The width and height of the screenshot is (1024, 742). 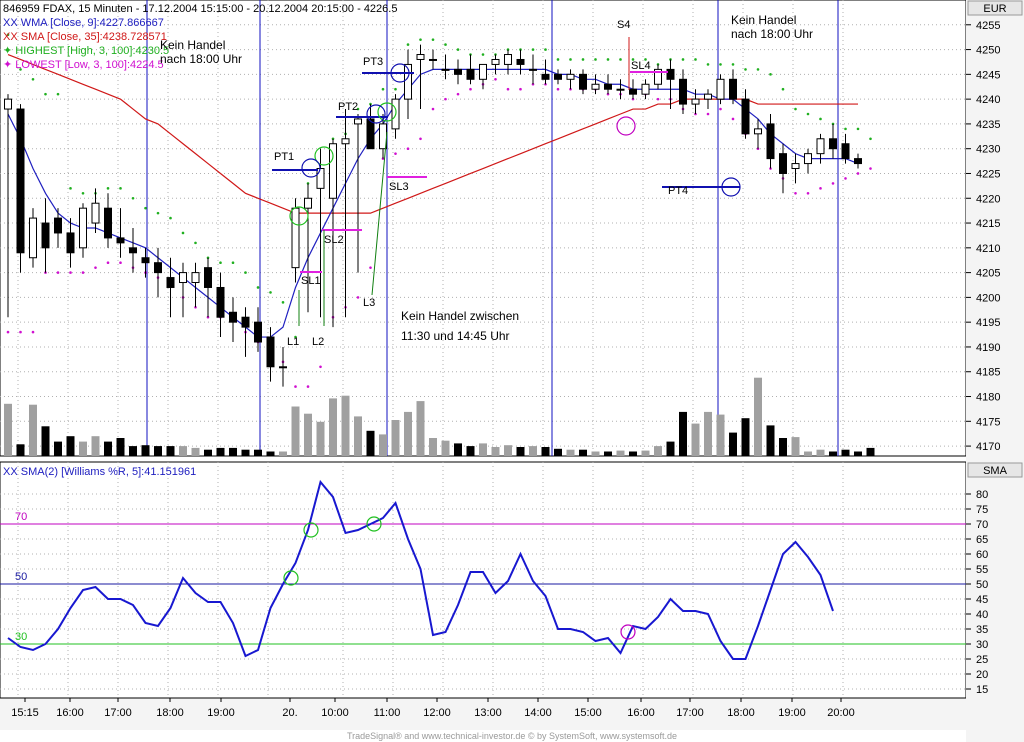 I want to click on price-tick-label: 4210, so click(x=988, y=249).